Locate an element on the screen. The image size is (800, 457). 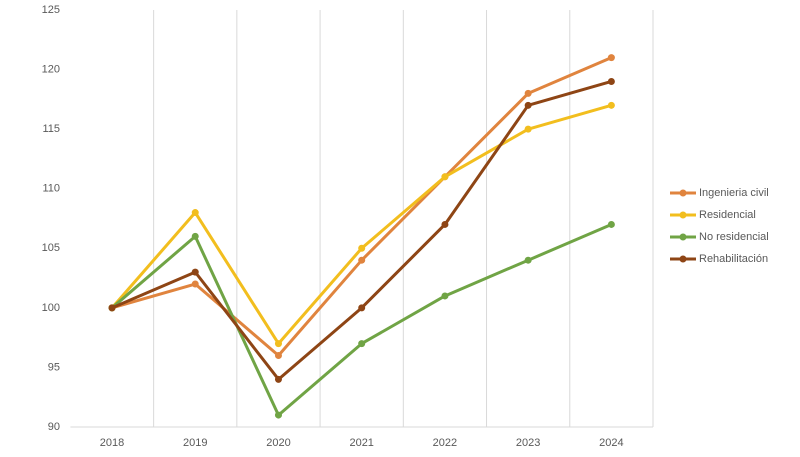
legend-label: No residencial is located at coordinates (734, 237).